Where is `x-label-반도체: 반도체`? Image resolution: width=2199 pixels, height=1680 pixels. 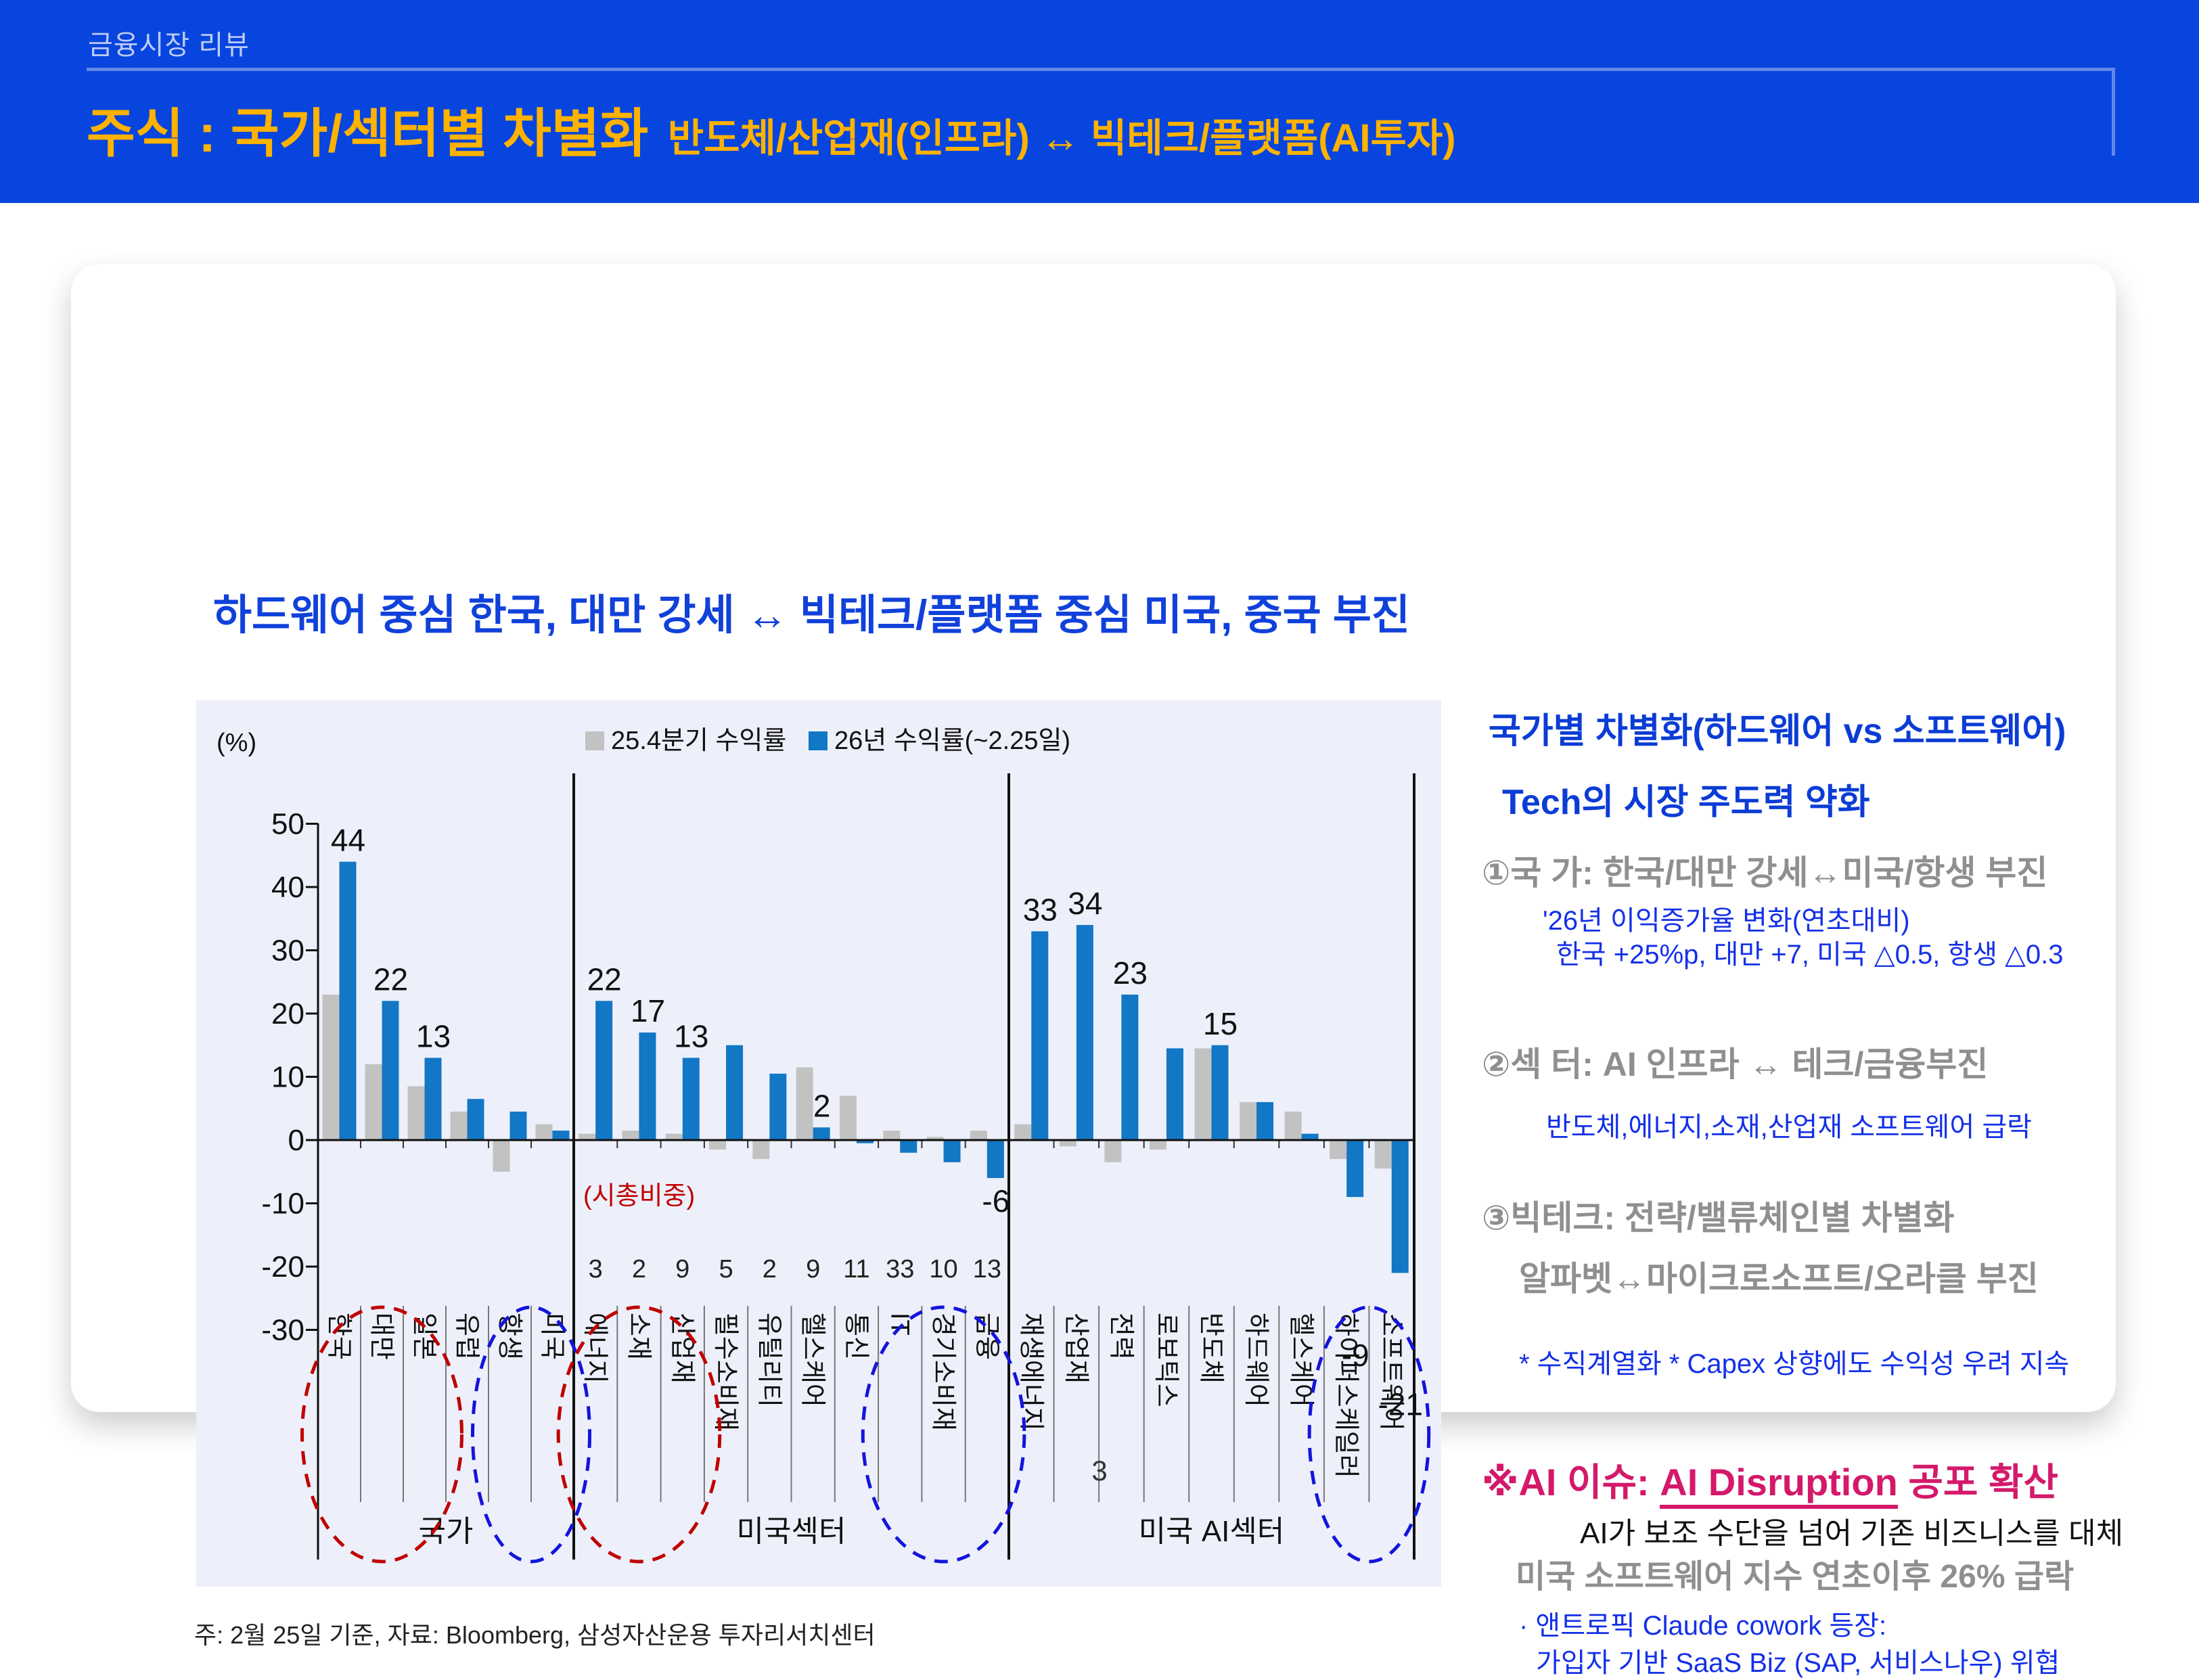
x-label-반도체: 반도체 is located at coordinates (1211, 1349).